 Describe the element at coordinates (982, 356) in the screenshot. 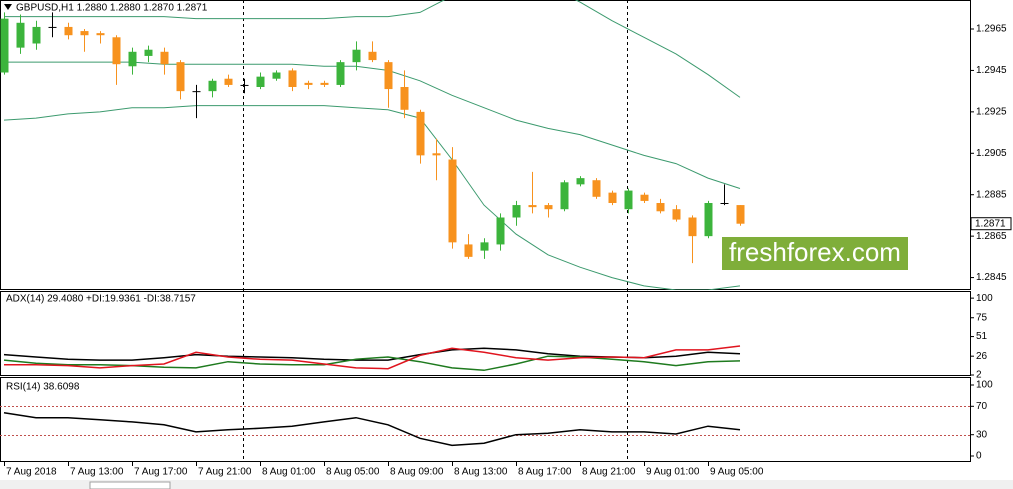

I see `y-tick-label: 26` at that location.